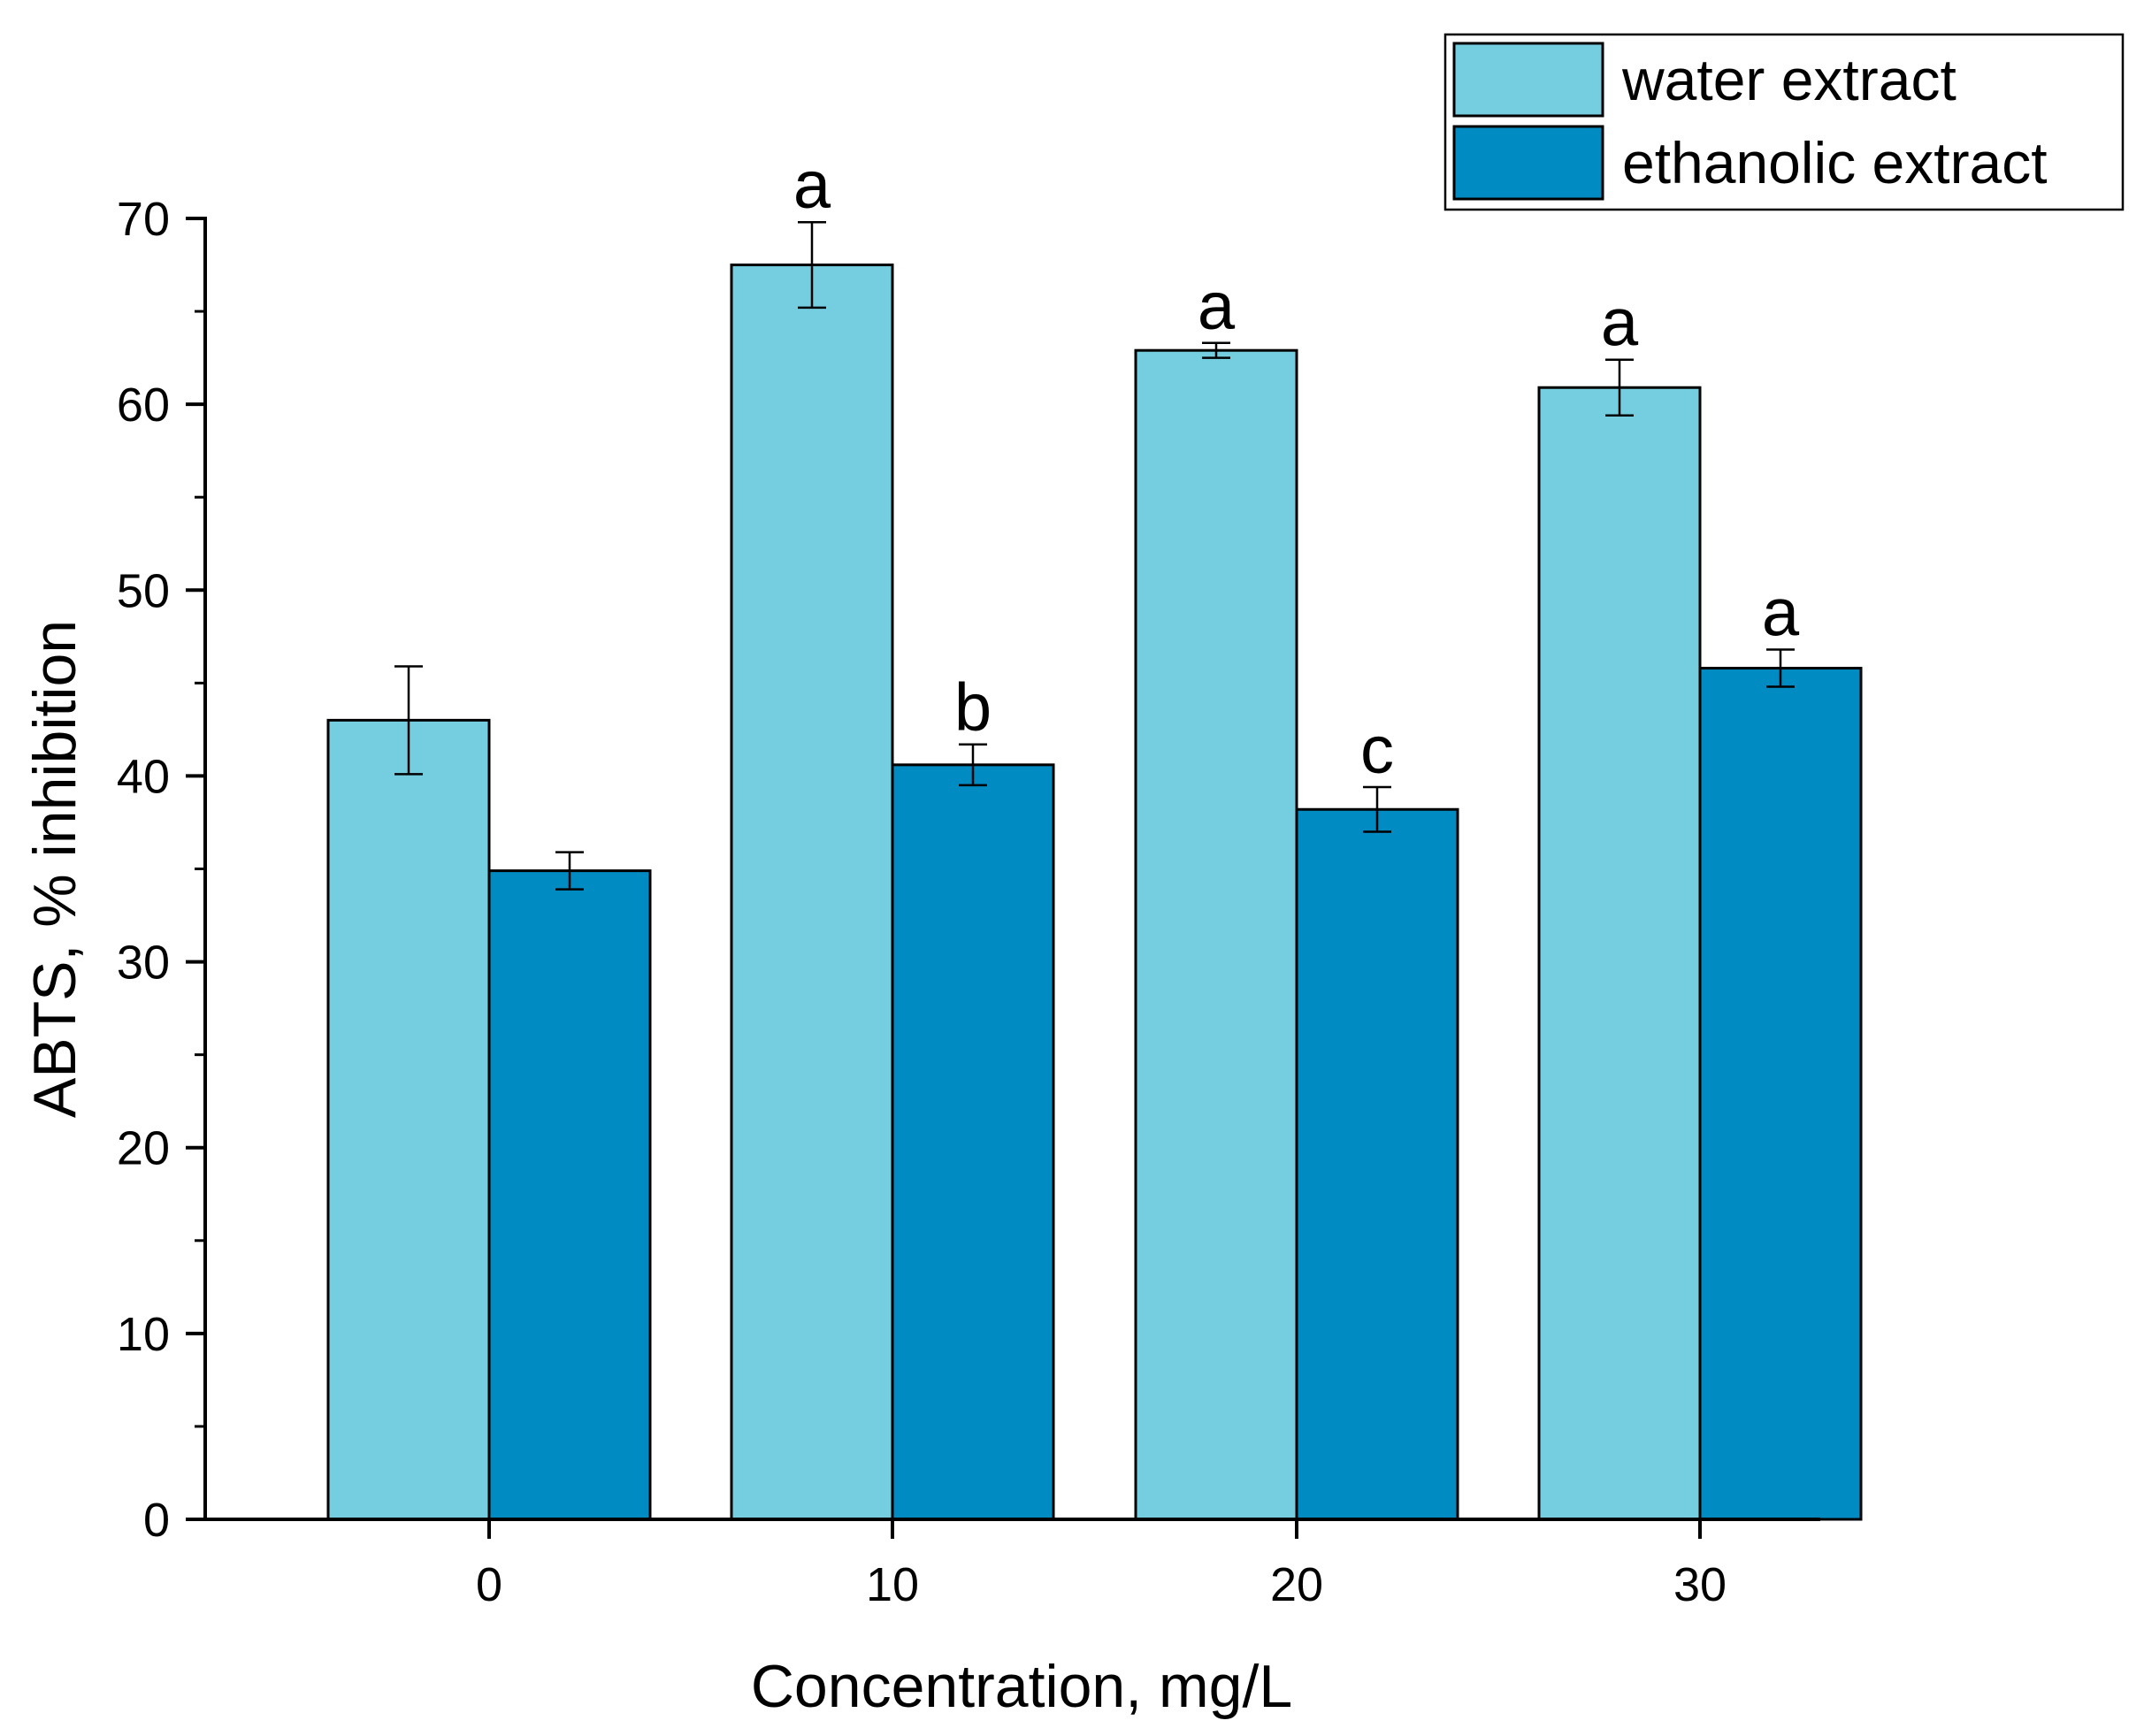 This screenshot has height=1736, width=2144. What do you see at coordinates (1700, 1584) in the screenshot?
I see `x-tick-label: 30` at bounding box center [1700, 1584].